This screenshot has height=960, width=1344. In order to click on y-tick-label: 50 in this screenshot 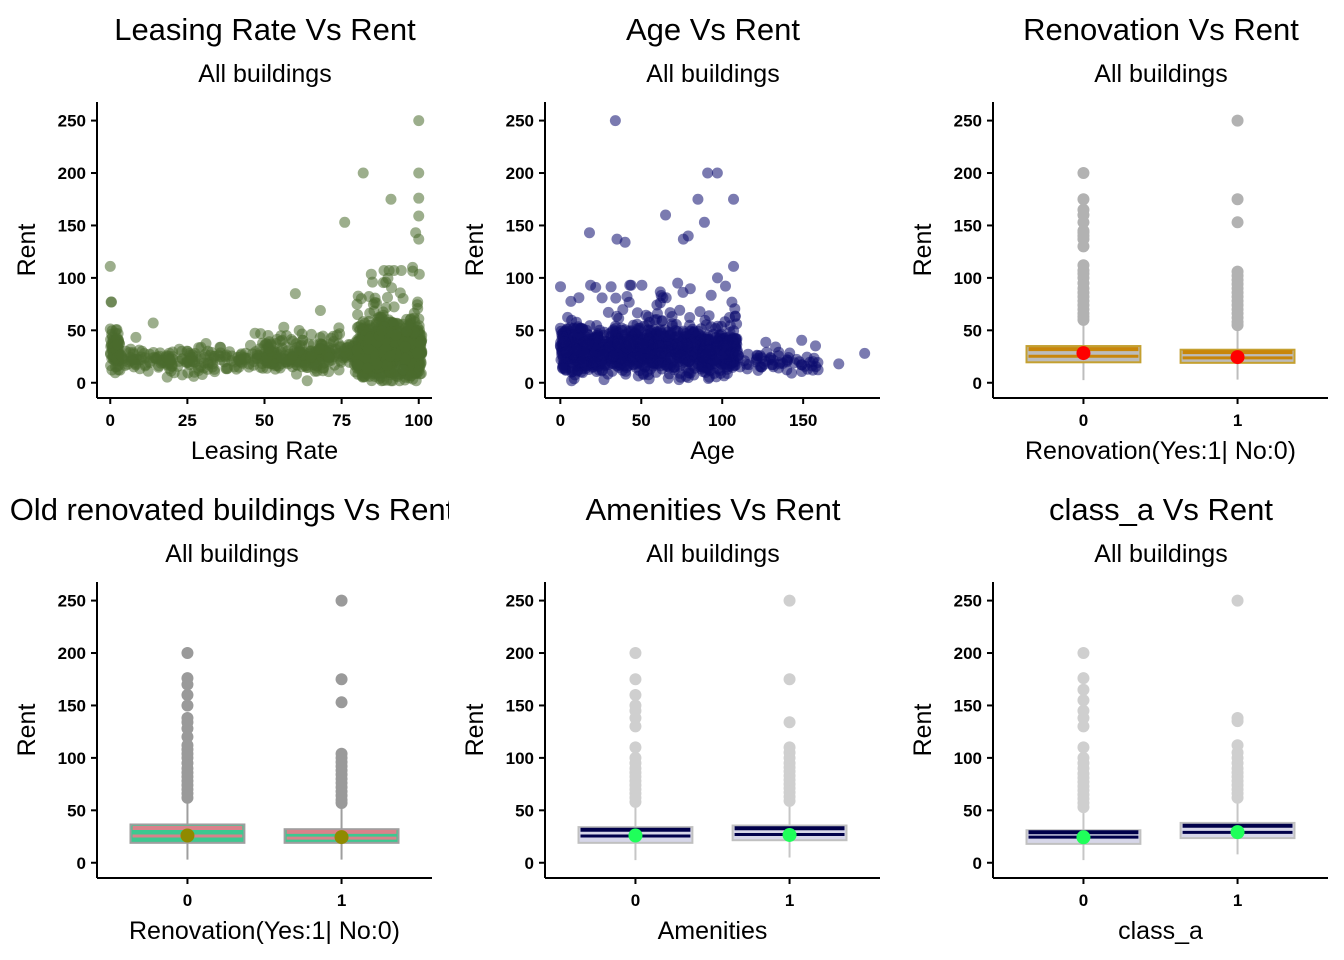, I will do `click(524, 810)`.